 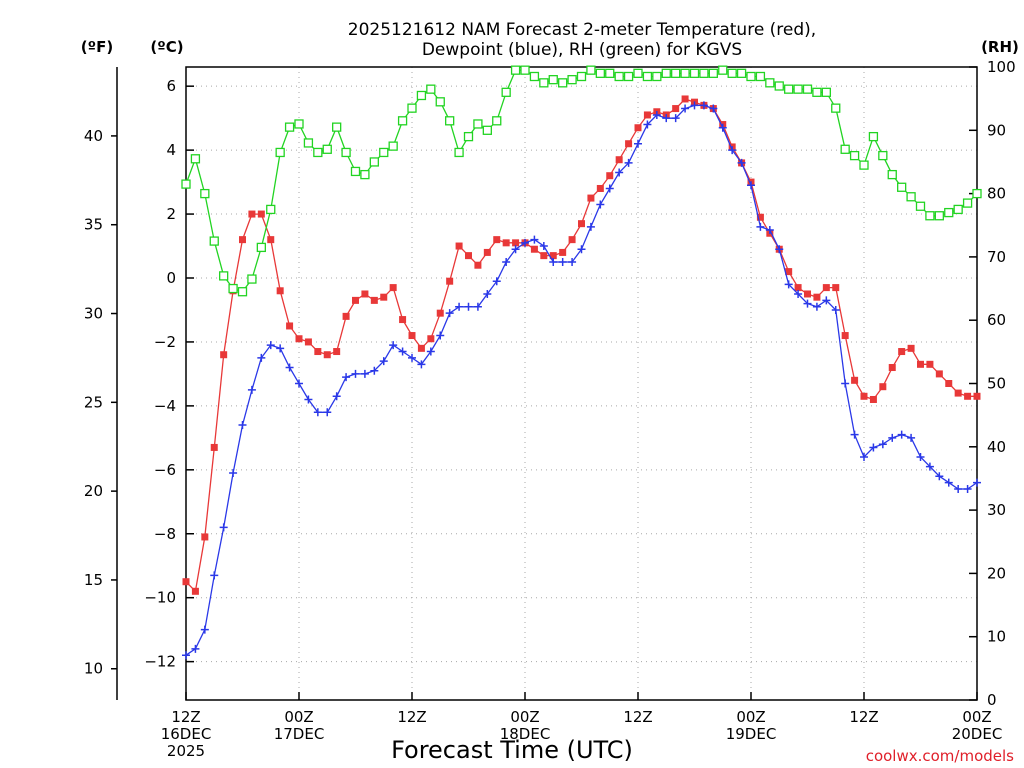 What do you see at coordinates (160, 662) in the screenshot?
I see `c-tick-label: −12` at bounding box center [160, 662].